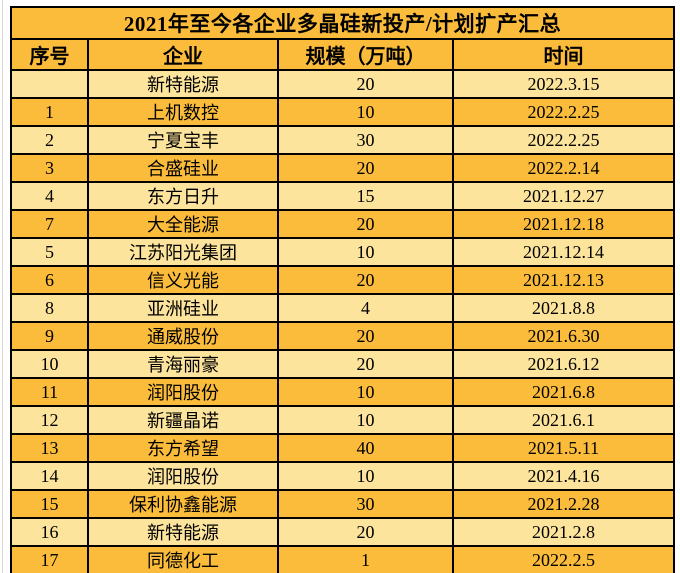 The width and height of the screenshot is (680, 573). Describe the element at coordinates (183, 308) in the screenshot. I see `row-company-cell: 亚洲硅业` at that location.